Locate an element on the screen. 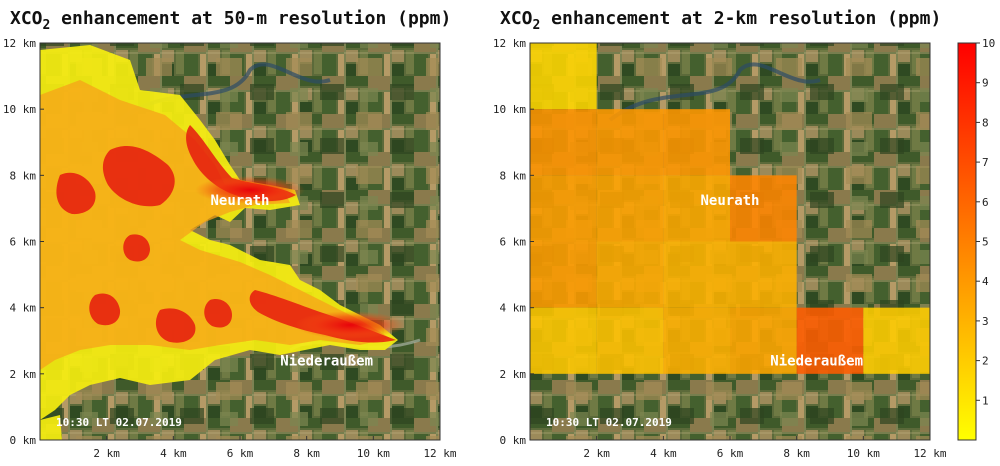 Image resolution: width=1000 pixels, height=466 pixels. left-y-ticks: 0 km 2 km 4 km 6 km 8 km 10 km 12 km is located at coordinates (23, 242).